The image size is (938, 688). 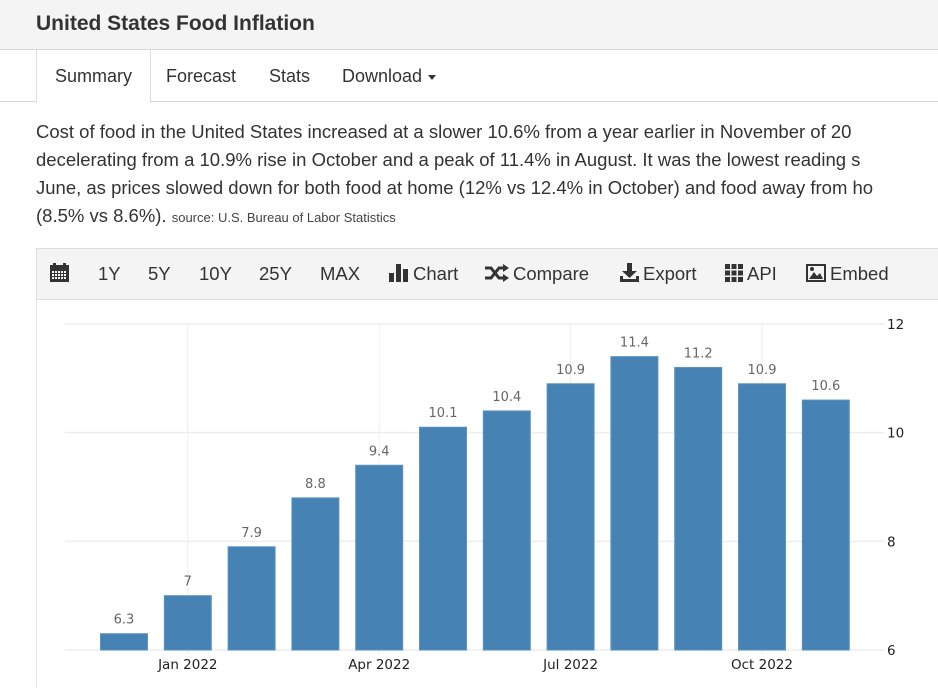 I want to click on tab-stats: Stats, so click(x=289, y=76).